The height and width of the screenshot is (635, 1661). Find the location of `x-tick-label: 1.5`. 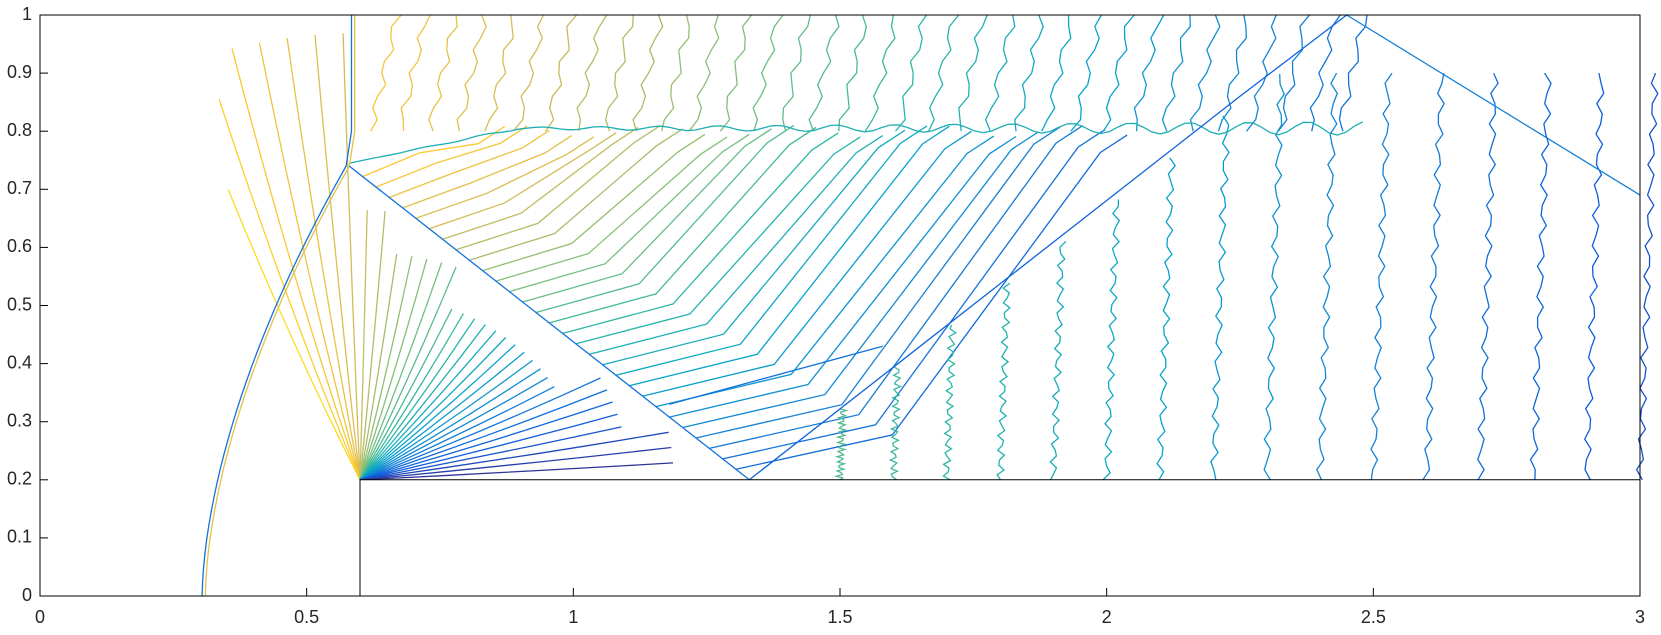

x-tick-label: 1.5 is located at coordinates (839, 617).